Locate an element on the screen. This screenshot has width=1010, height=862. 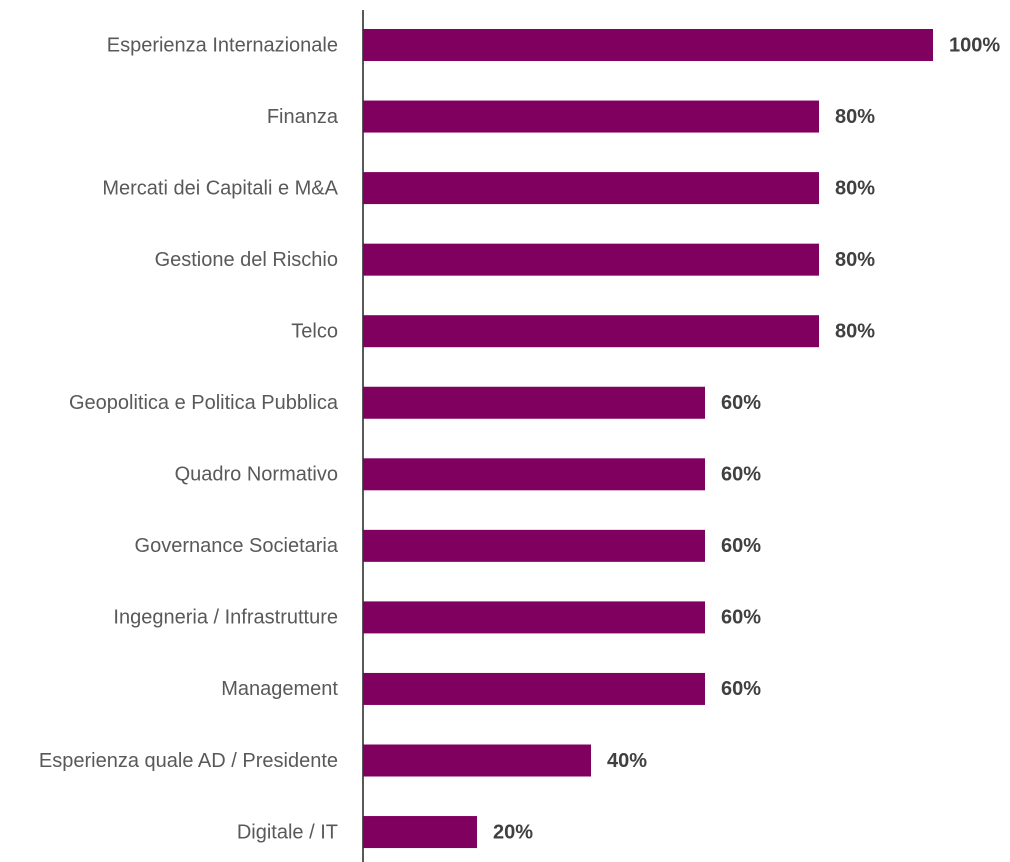
value-label: 20% is located at coordinates (513, 832).